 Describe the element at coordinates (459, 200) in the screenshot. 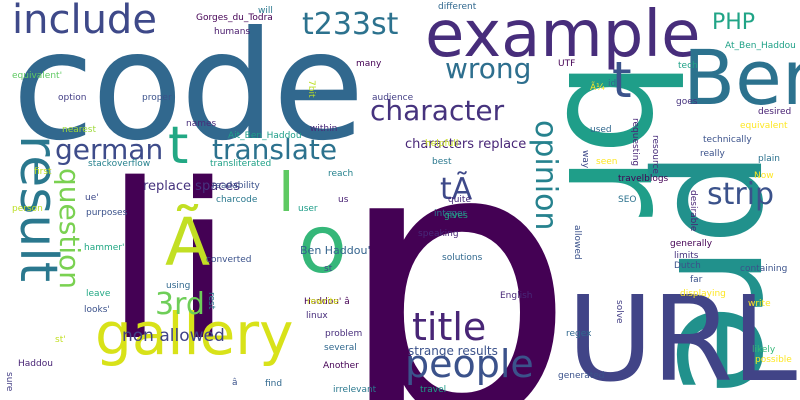

I see `cloud-word: quite` at that location.